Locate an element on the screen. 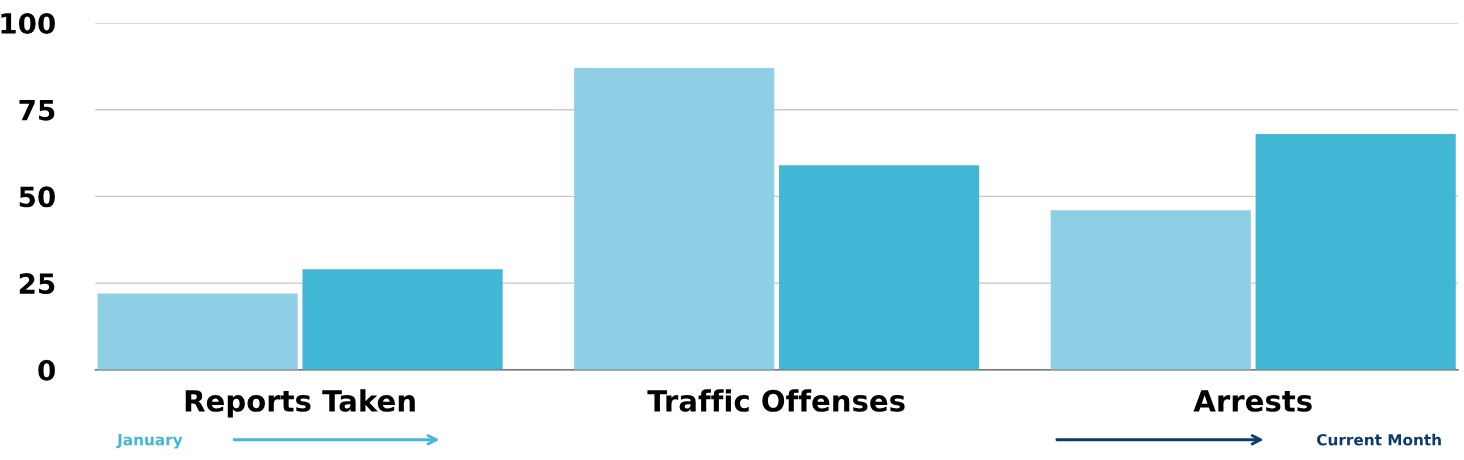 This screenshot has width=1464, height=460. x-tick-label: Arrests is located at coordinates (1252, 401).